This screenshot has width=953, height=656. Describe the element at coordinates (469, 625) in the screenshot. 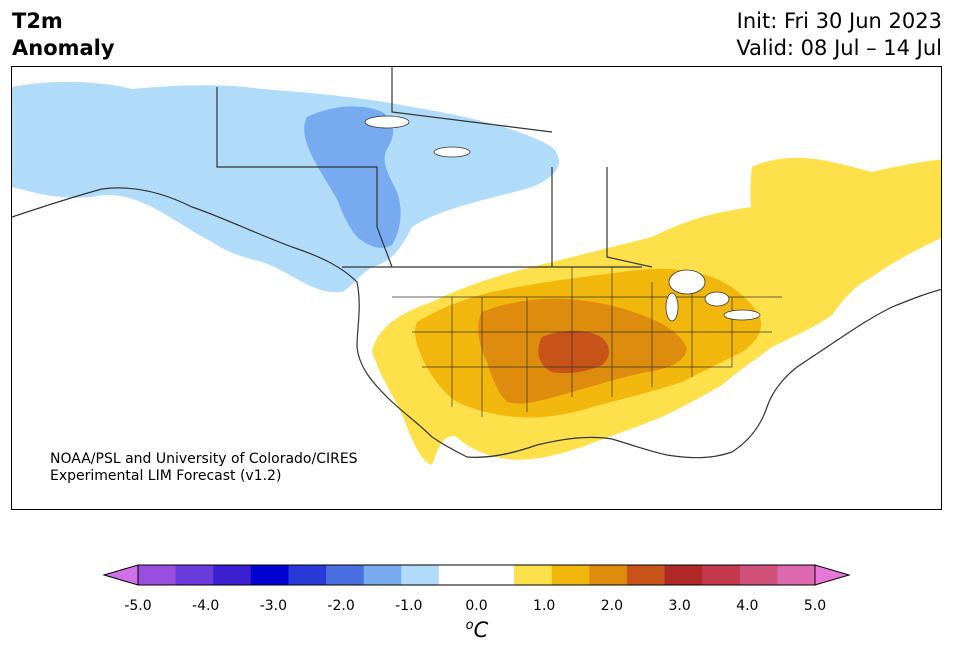

I see `unit-degree: o` at that location.